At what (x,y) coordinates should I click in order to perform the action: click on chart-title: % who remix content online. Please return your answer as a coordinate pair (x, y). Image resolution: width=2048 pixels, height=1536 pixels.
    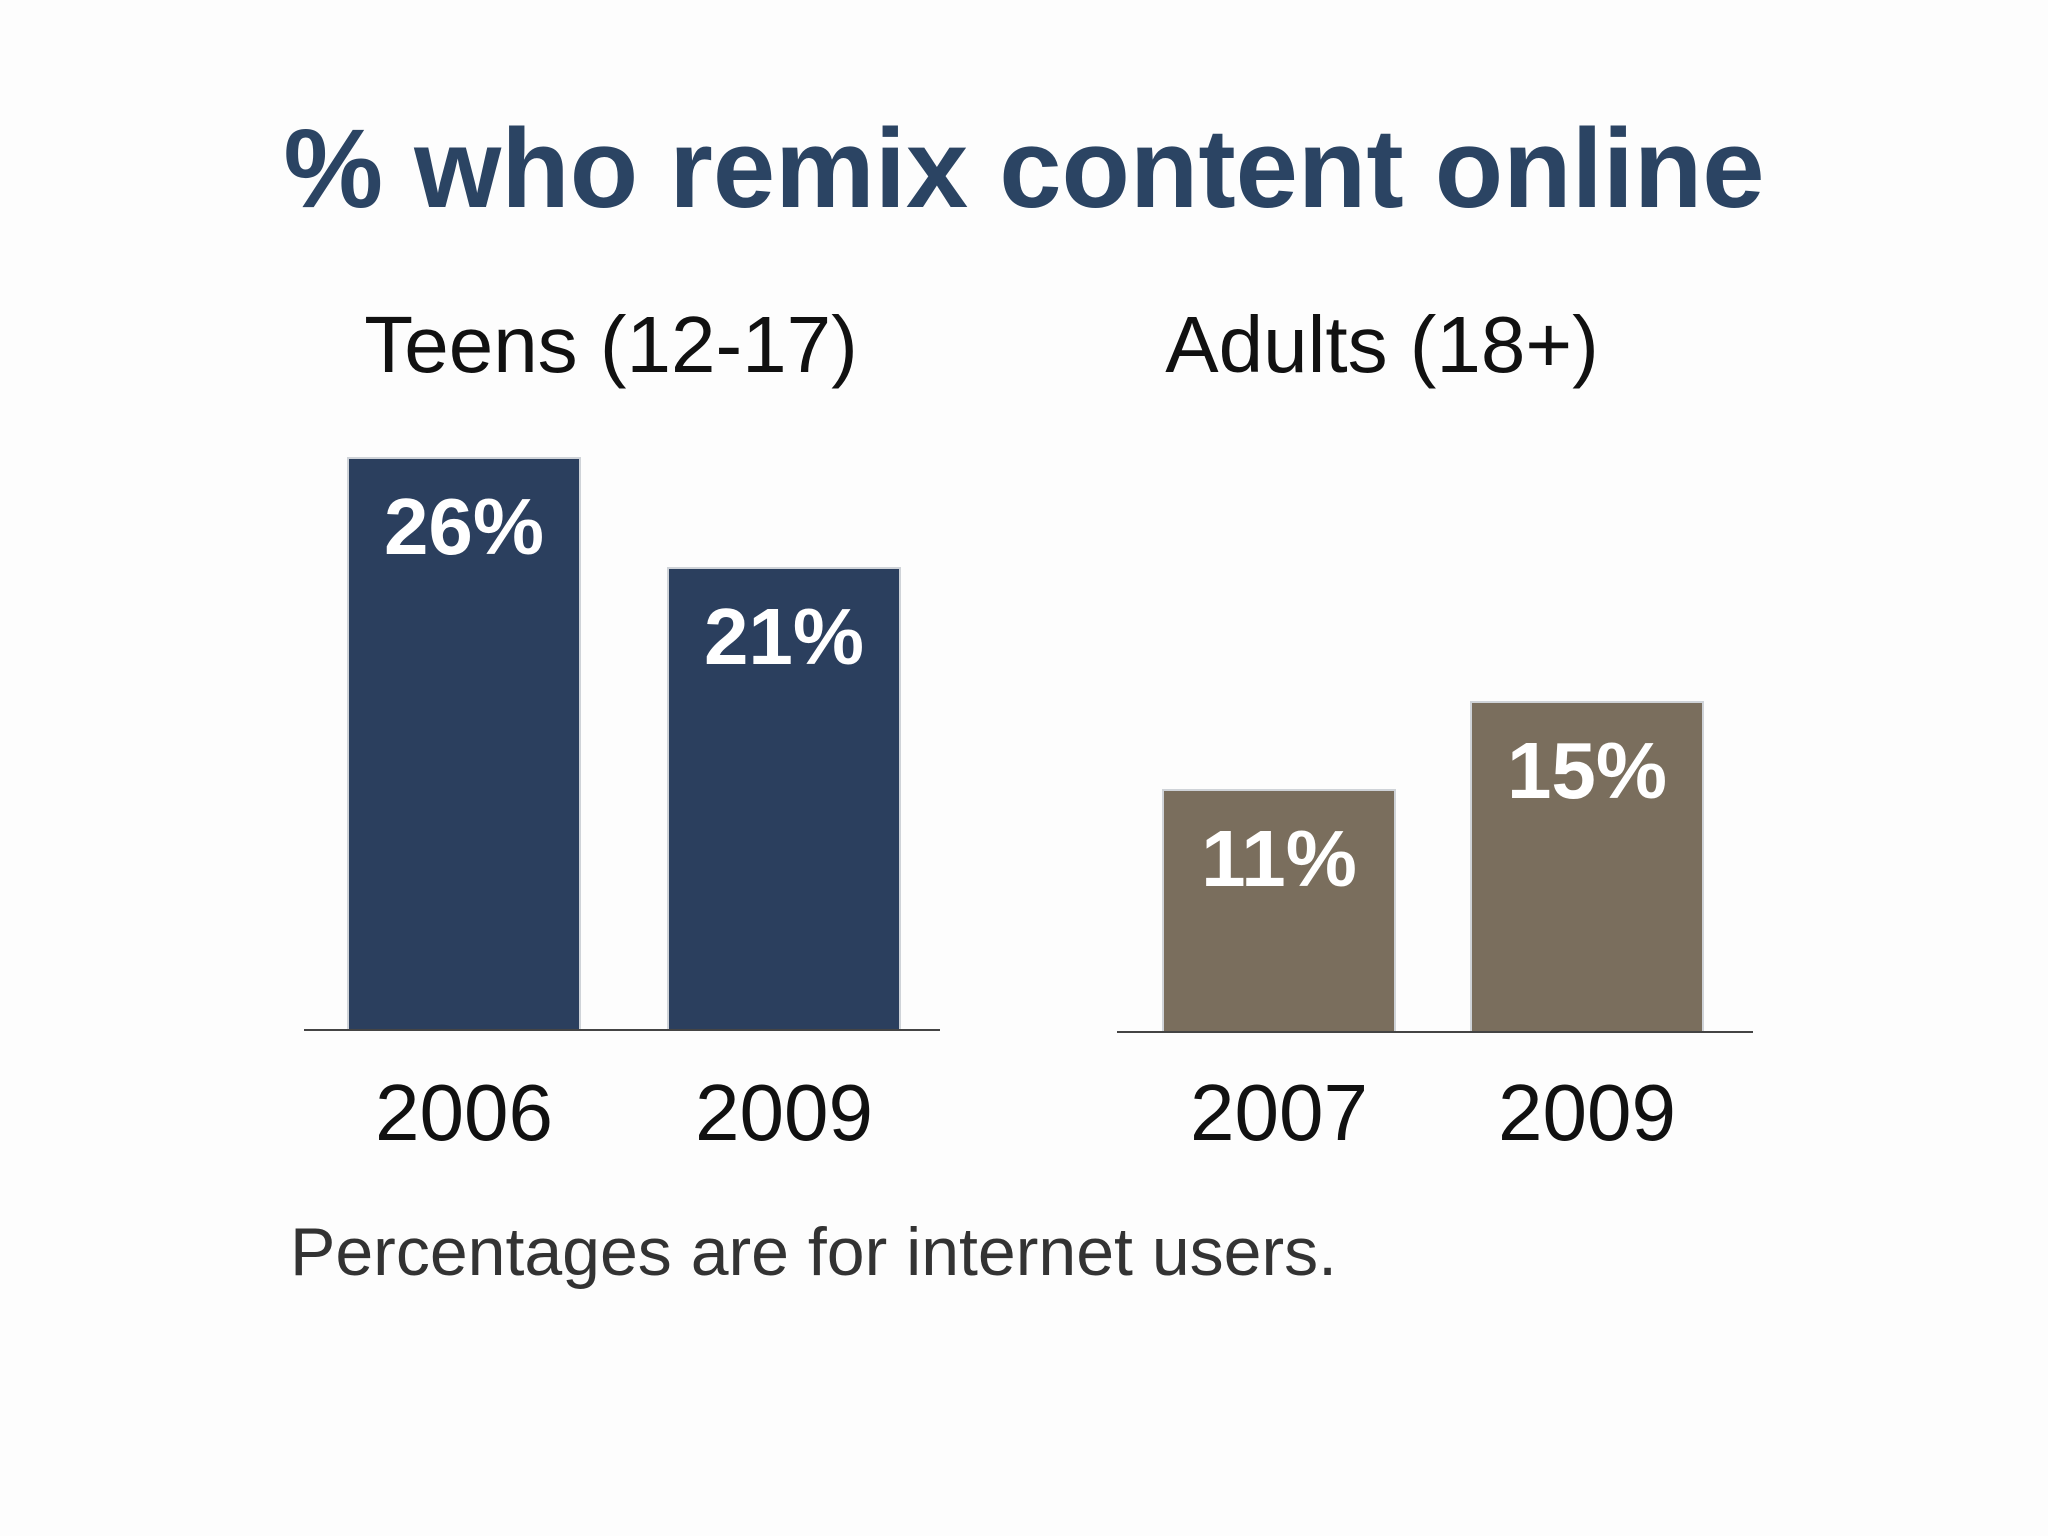
    Looking at the image, I should click on (1024, 168).